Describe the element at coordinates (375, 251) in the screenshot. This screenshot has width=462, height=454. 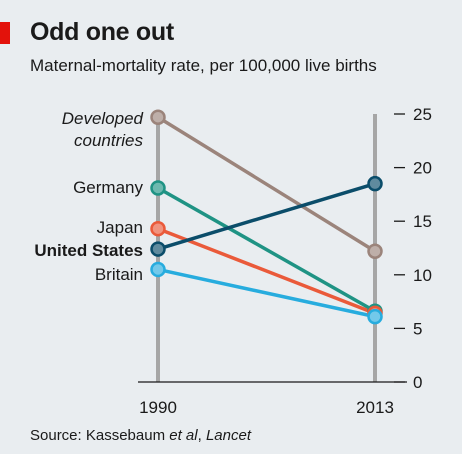
I see `point-developed-countries-2013` at that location.